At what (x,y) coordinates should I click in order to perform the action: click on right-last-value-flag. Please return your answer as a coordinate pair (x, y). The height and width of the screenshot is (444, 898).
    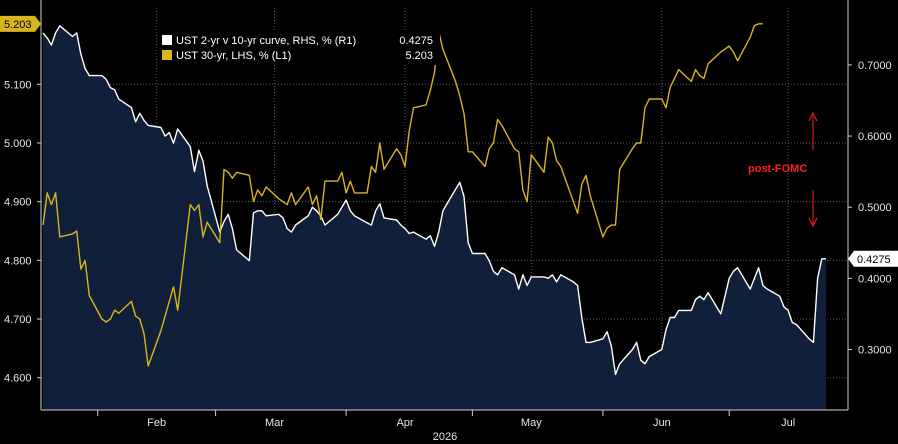
    Looking at the image, I should click on (873, 258).